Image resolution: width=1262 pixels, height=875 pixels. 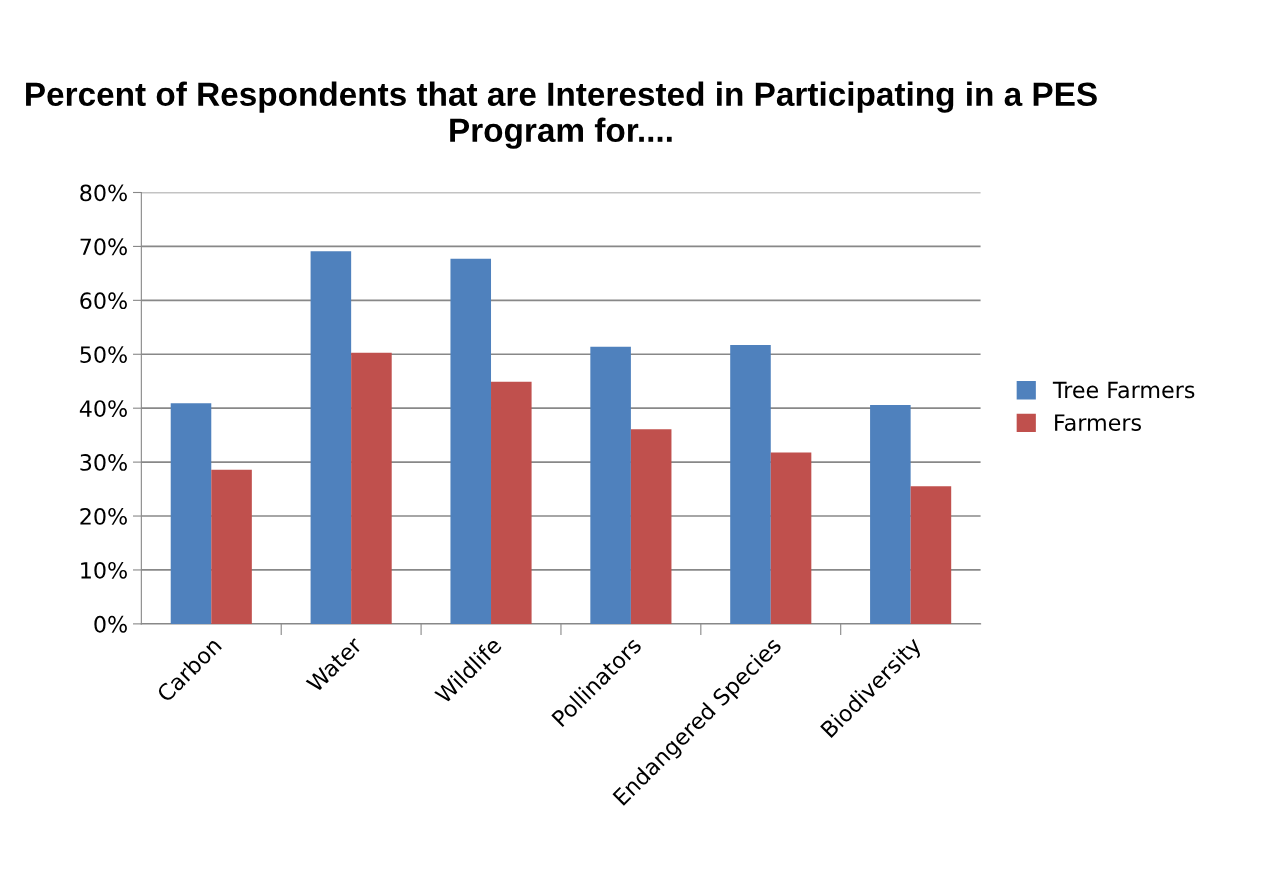 What do you see at coordinates (103, 516) in the screenshot?
I see `y-tick-label: 20%` at bounding box center [103, 516].